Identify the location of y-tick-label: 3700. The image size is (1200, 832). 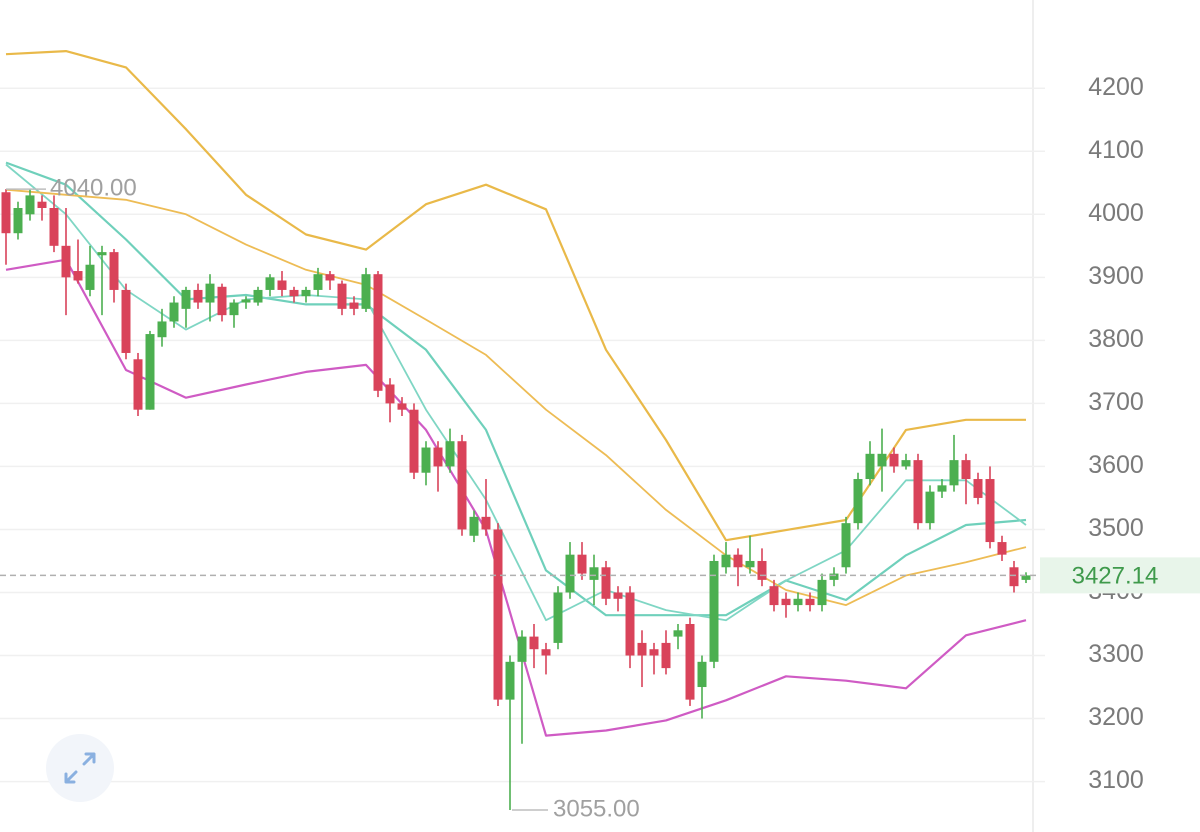
(1116, 402).